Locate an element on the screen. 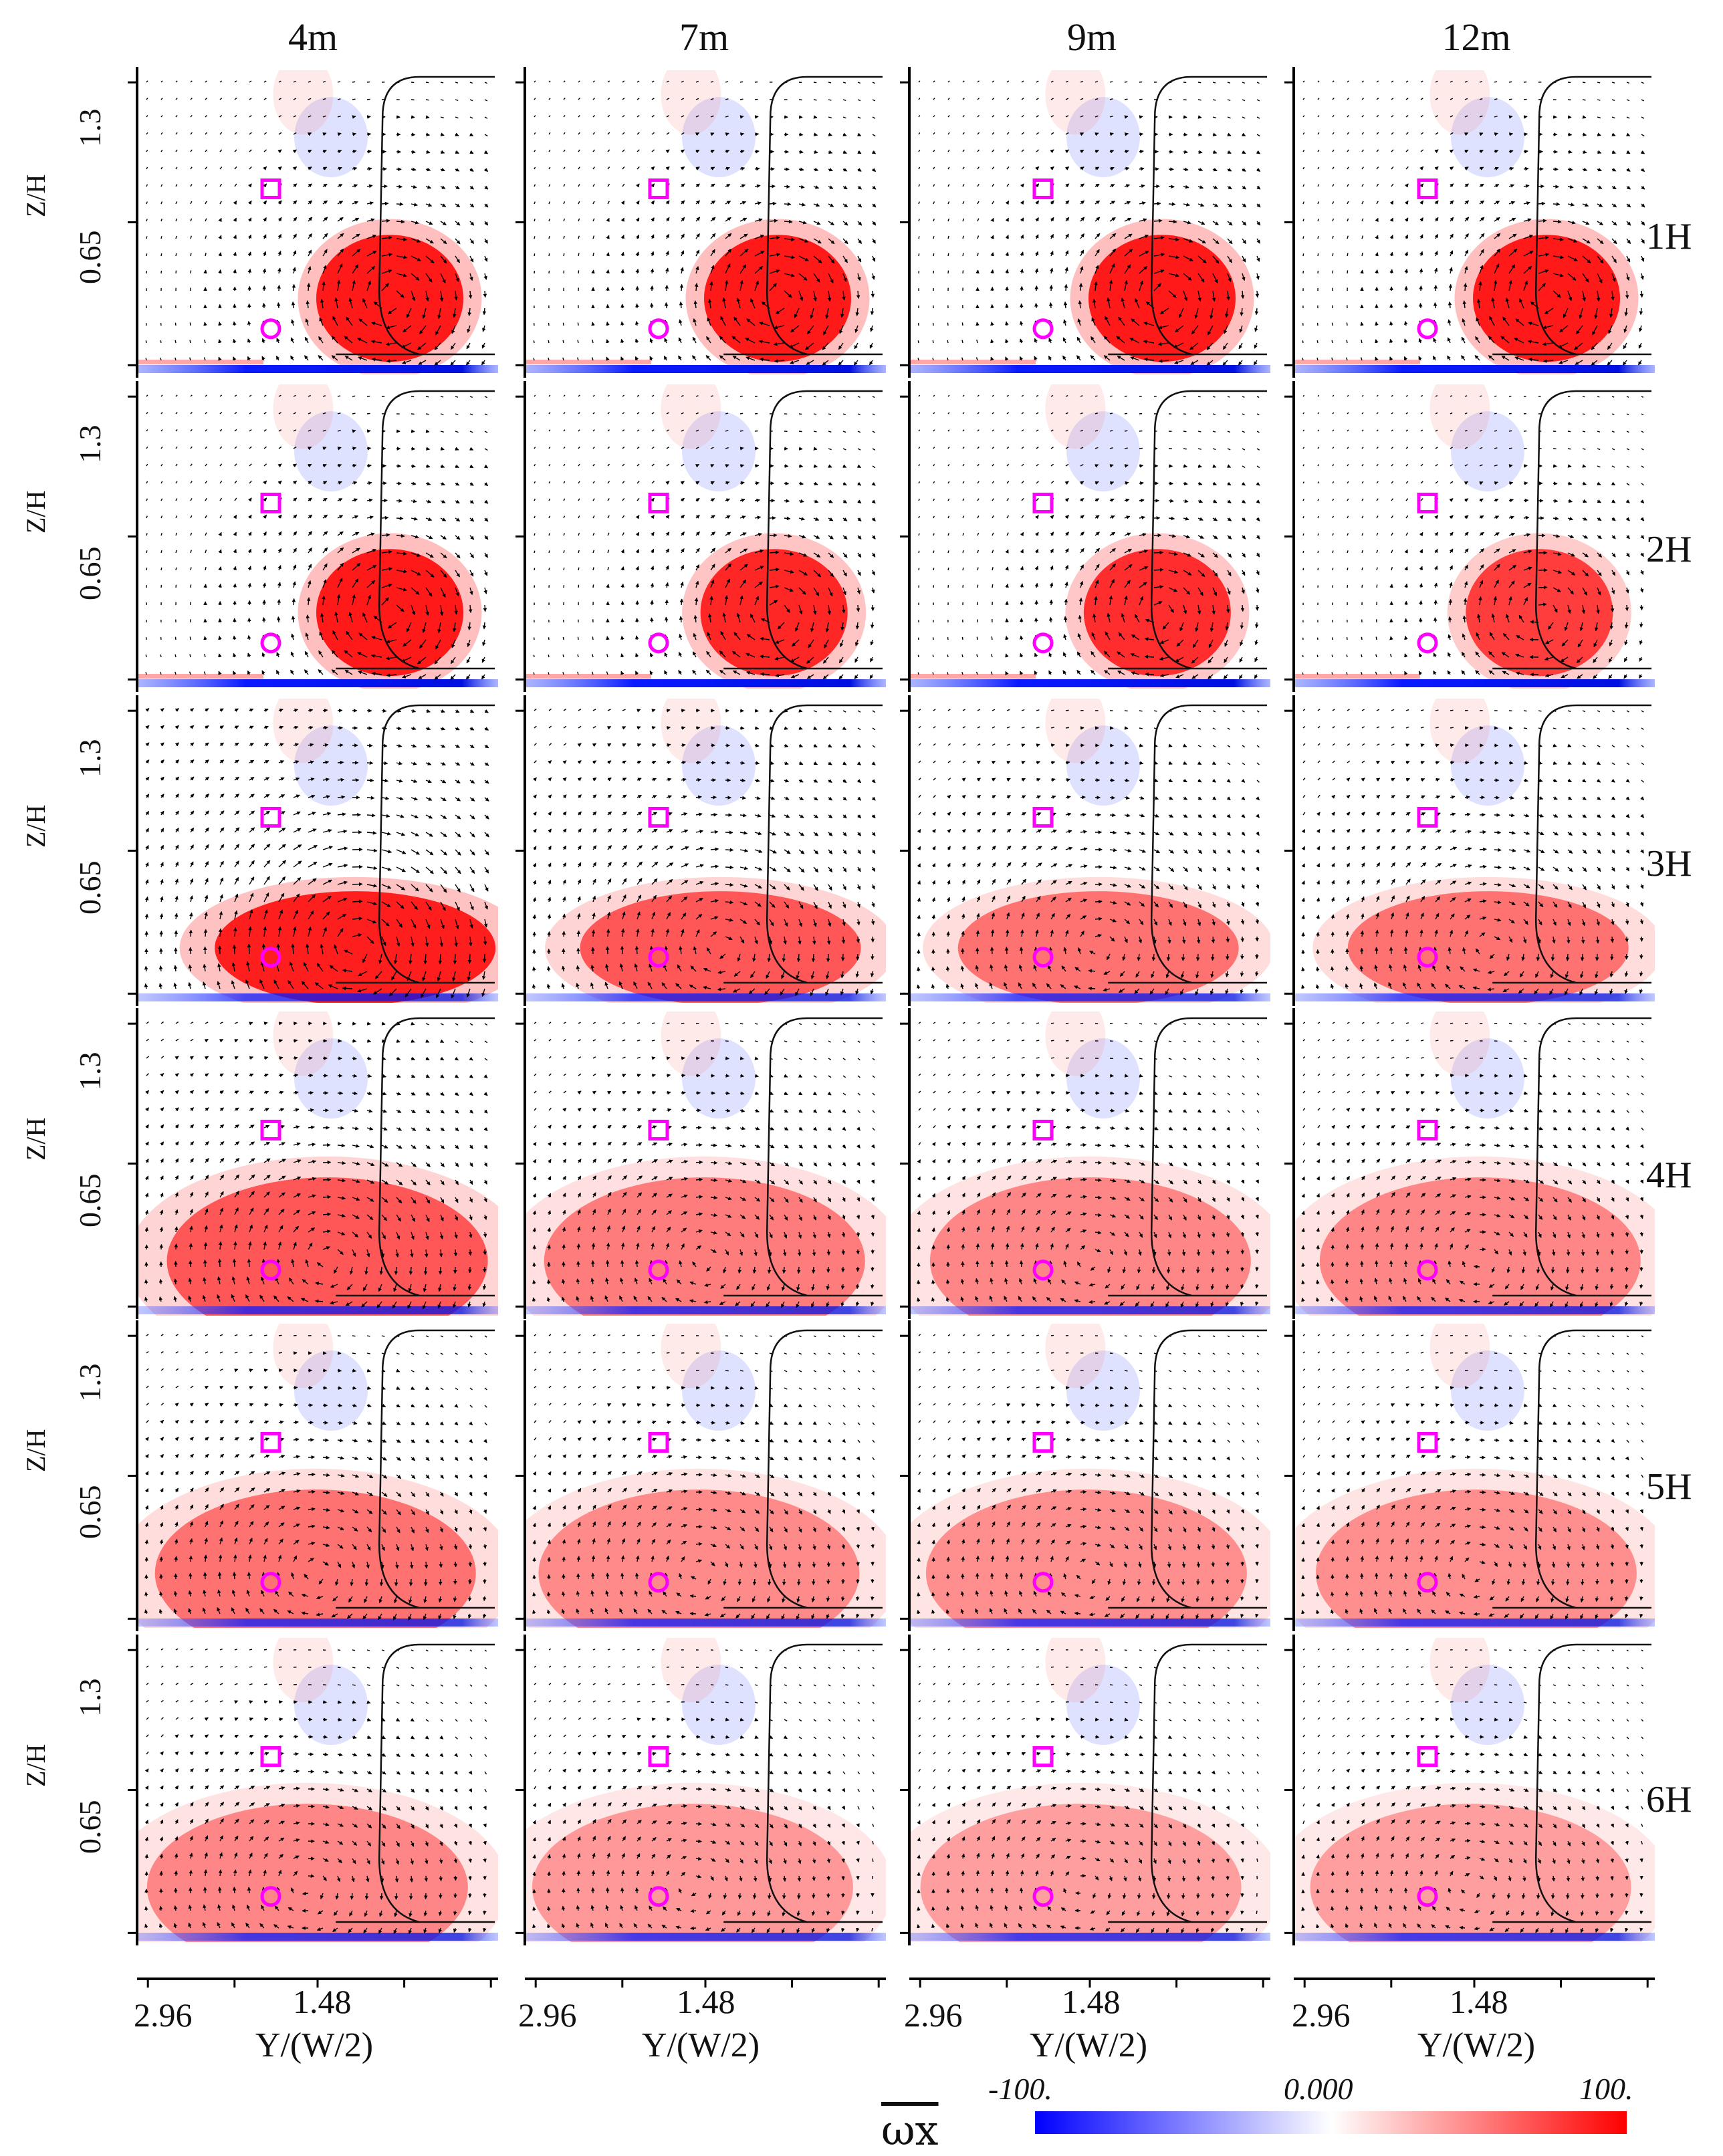  row-title-3h: 3H is located at coordinates (1669, 863).